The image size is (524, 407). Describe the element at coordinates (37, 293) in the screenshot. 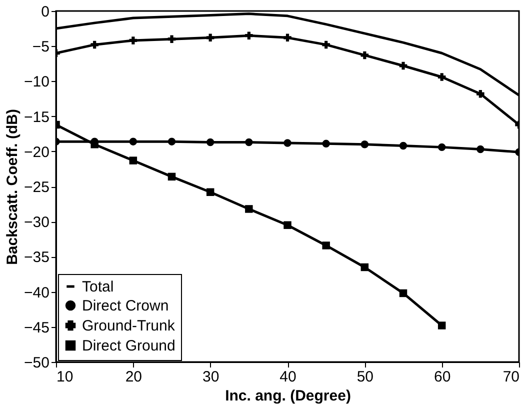

I see `y-tick-label: −40` at that location.